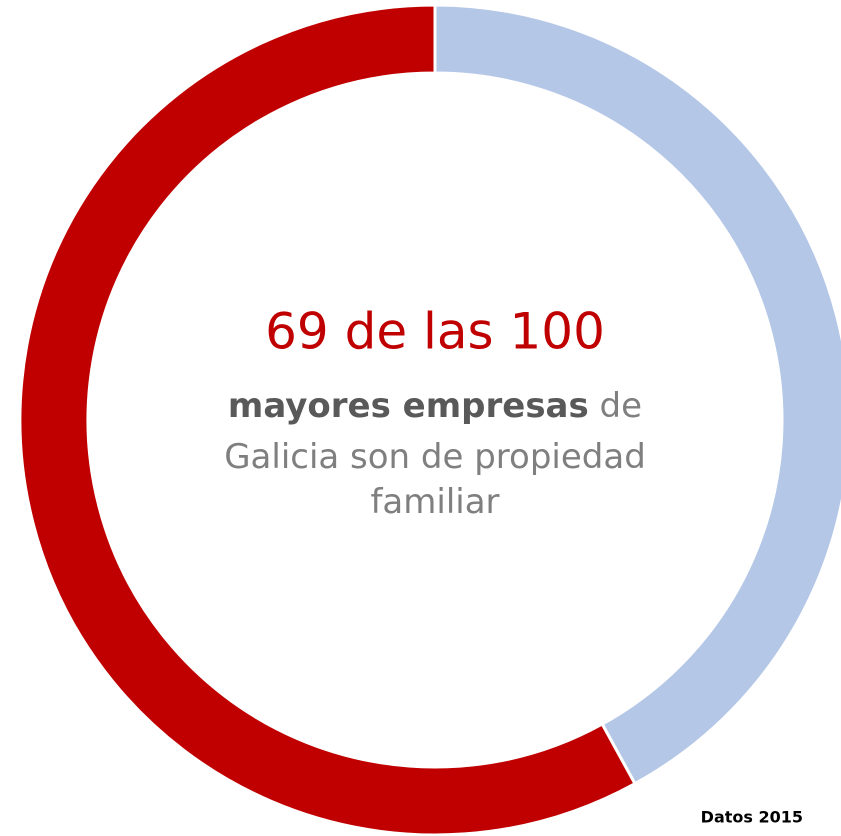  Describe the element at coordinates (408, 406) in the screenshot. I see `text-segment: mayores empresas` at that location.